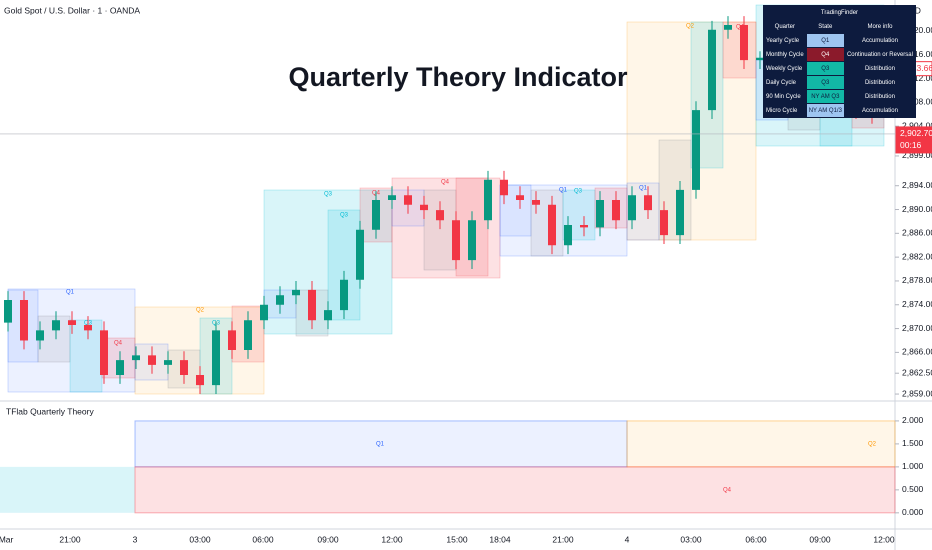 This screenshot has height=550, width=932. Describe the element at coordinates (135, 539) in the screenshot. I see `x-tick-label: 3` at that location.